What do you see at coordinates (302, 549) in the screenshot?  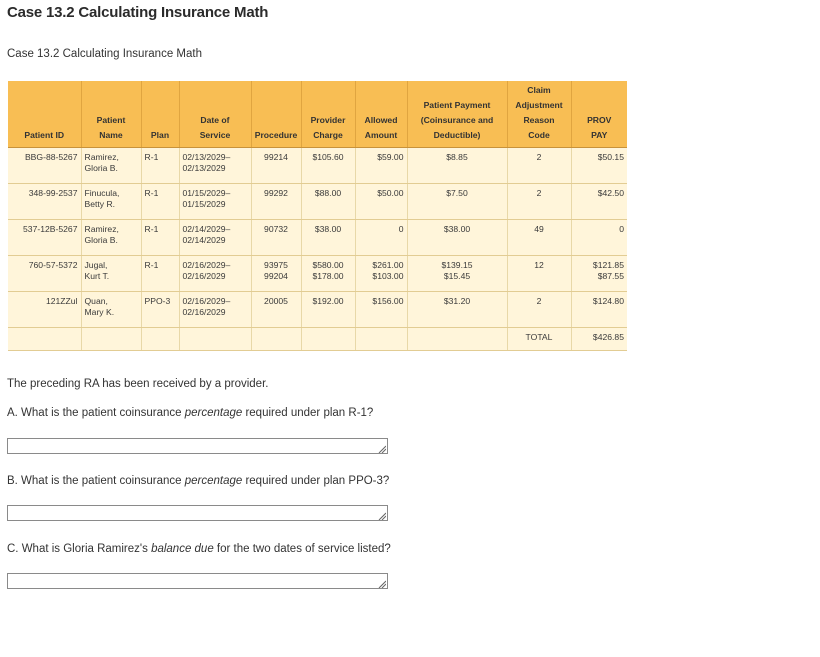 I see `question-c-post: for the two dates of service listed?` at bounding box center [302, 549].